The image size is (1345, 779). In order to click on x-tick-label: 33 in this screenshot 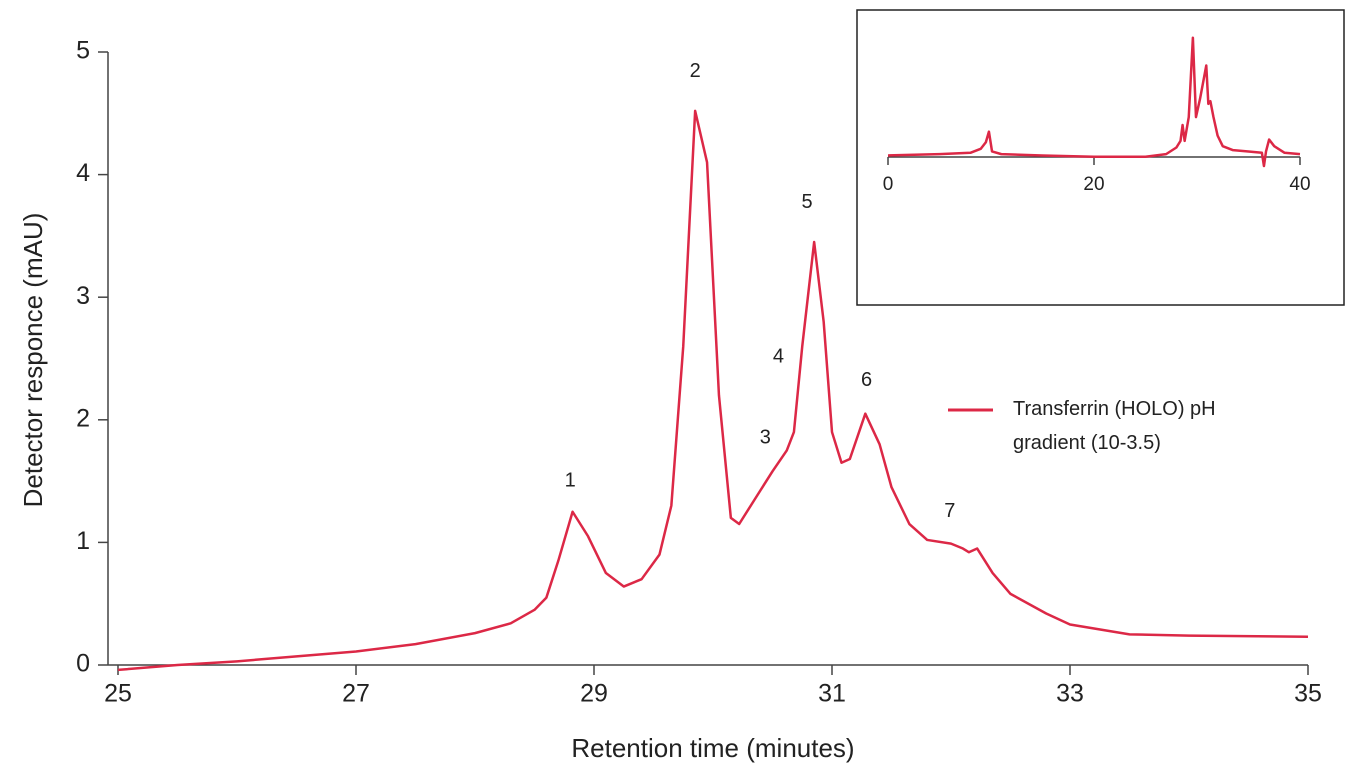, I will do `click(1070, 694)`.